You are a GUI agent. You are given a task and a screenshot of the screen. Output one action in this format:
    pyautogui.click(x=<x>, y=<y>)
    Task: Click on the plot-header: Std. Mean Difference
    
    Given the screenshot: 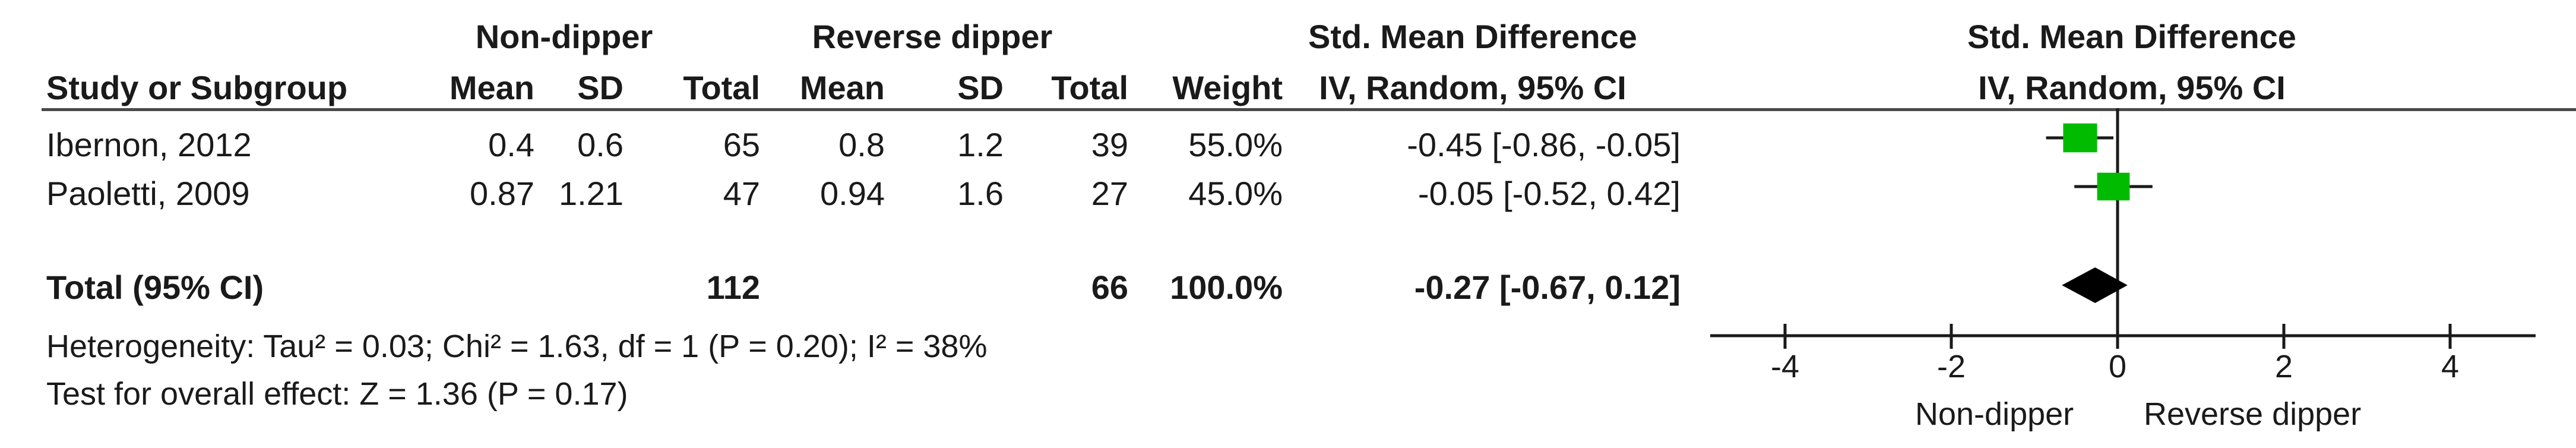 What is the action you would take?
    pyautogui.click(x=2131, y=36)
    